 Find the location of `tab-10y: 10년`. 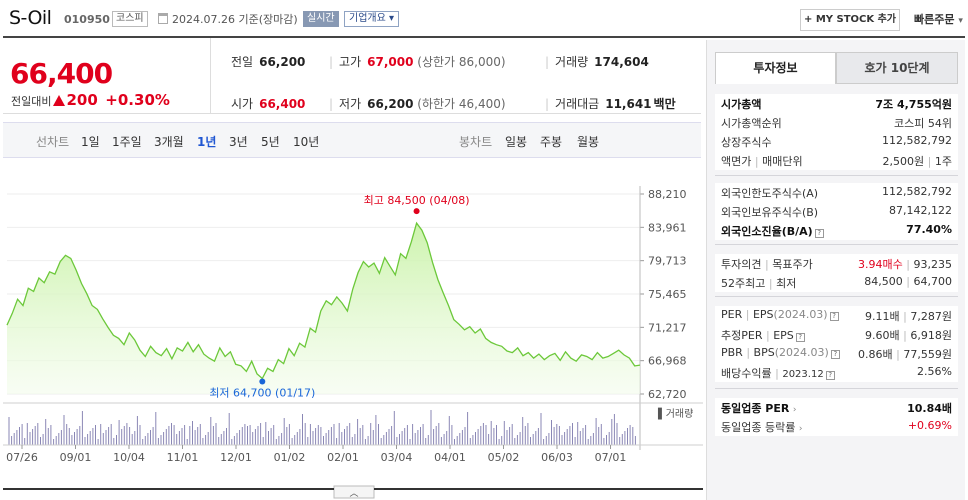

tab-10y: 10년 is located at coordinates (306, 142).